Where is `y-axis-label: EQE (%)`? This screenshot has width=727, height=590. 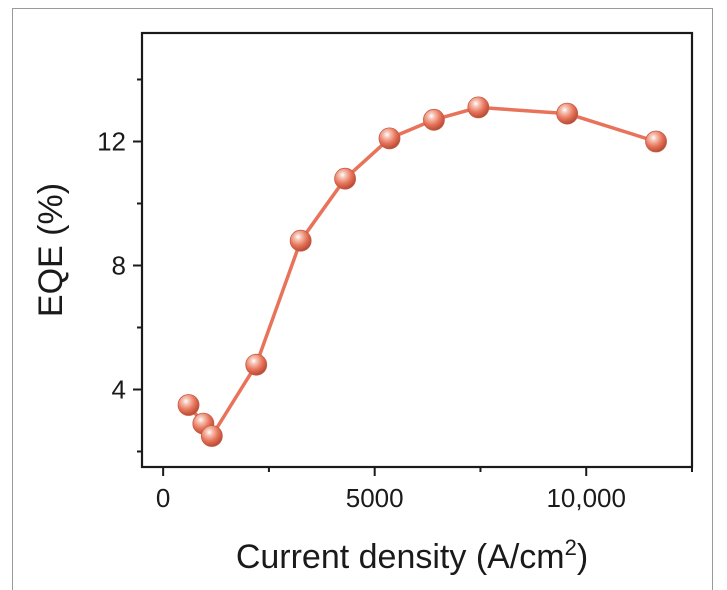 y-axis-label: EQE (%) is located at coordinates (51, 250).